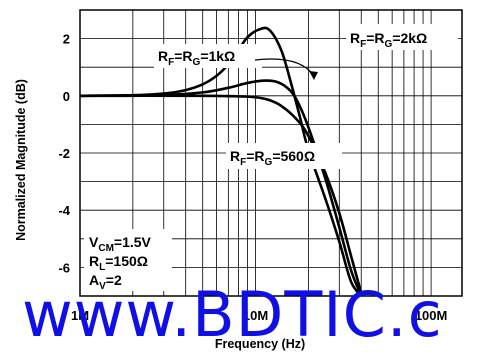 This screenshot has width=481, height=356. I want to click on x-tick-label: 1M, so click(80, 315).